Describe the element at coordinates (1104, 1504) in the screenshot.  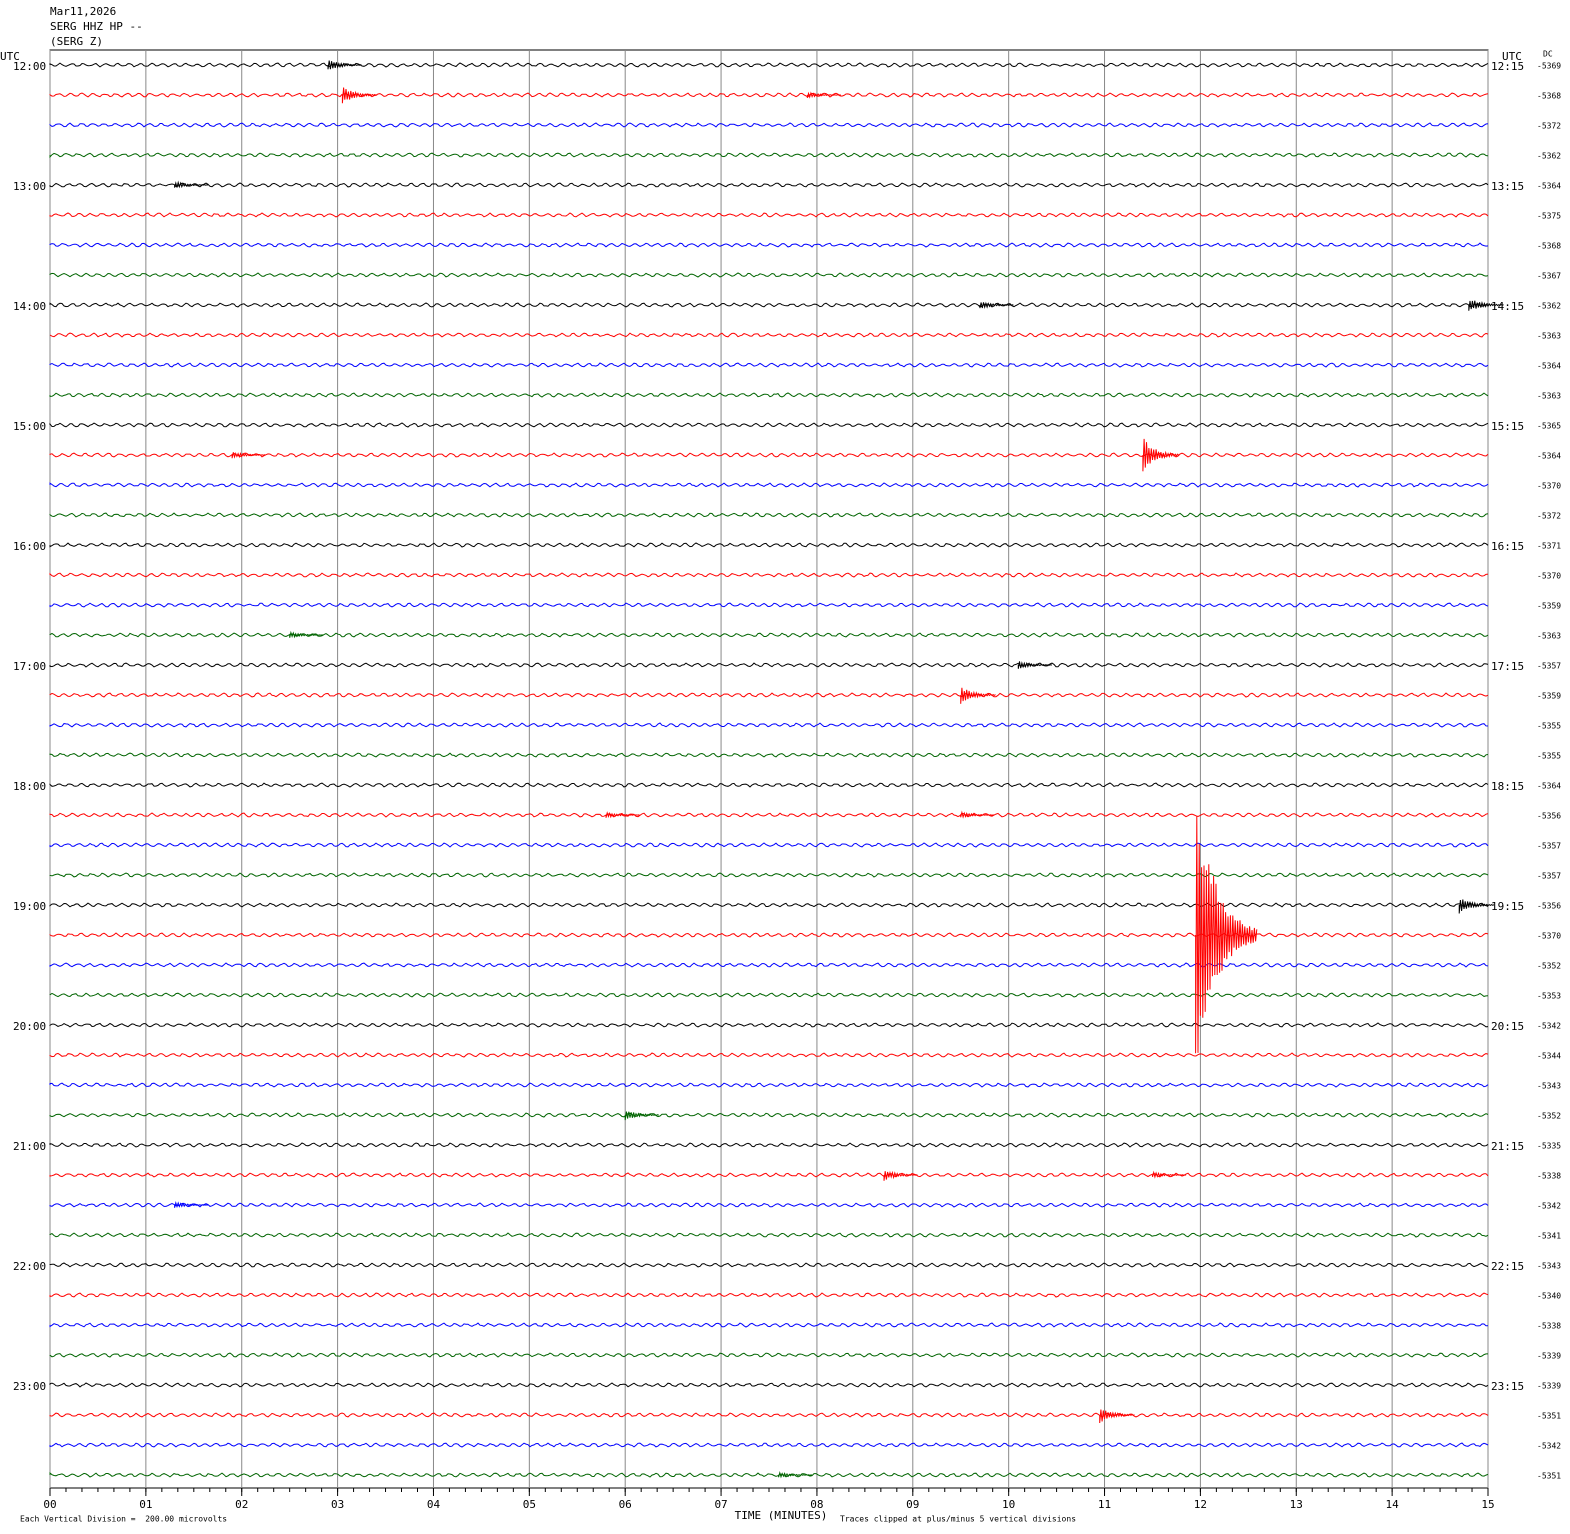
I see `x-tick-label: 11` at that location.